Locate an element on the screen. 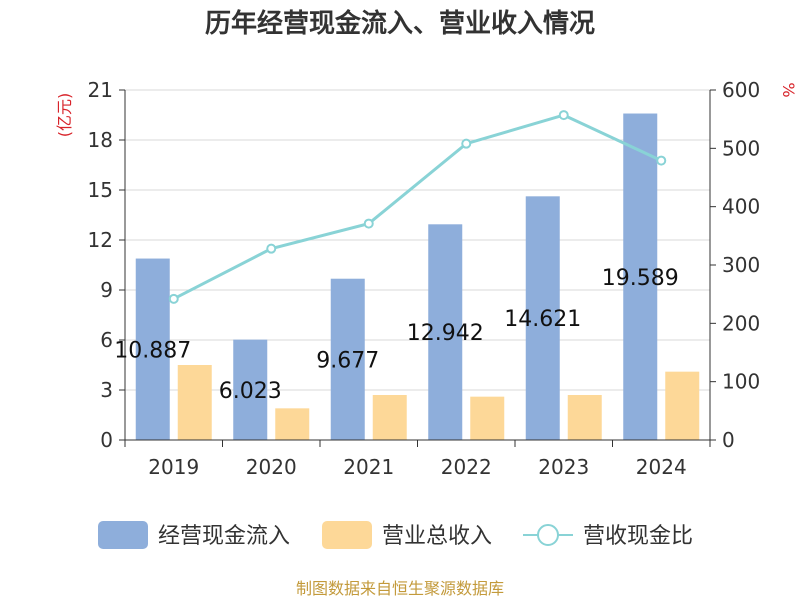  y-left-tick-label: 15 is located at coordinates (100, 190).